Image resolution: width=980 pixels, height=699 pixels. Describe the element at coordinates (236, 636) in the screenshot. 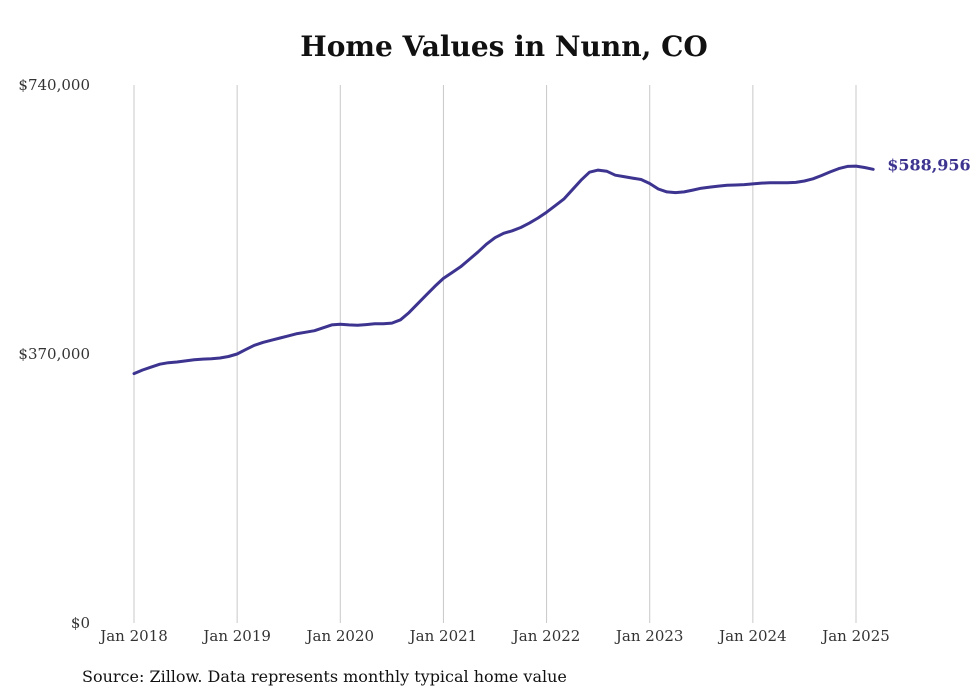

I see `x-tick-label: Jan 2019` at that location.